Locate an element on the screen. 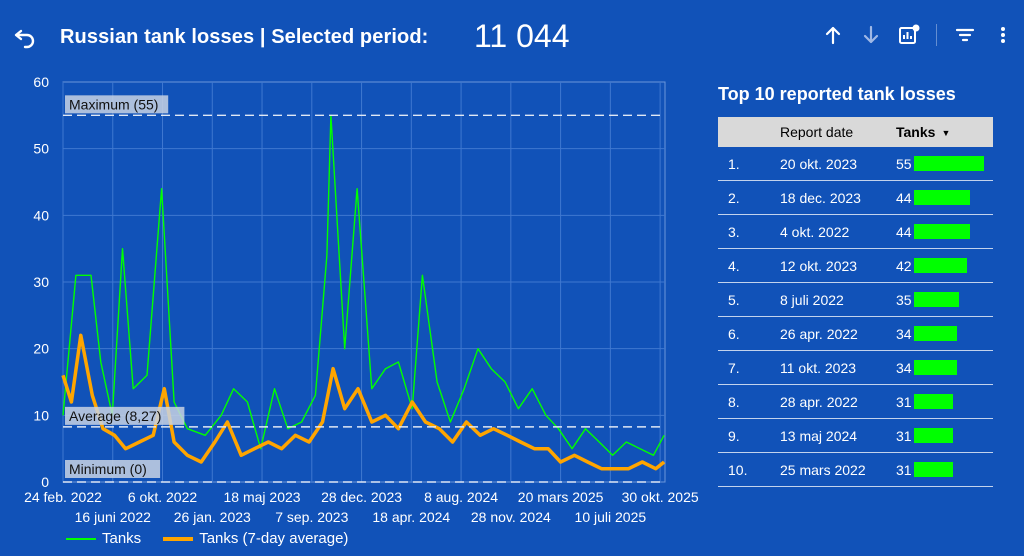  y-tick-label: 10 is located at coordinates (41, 415).